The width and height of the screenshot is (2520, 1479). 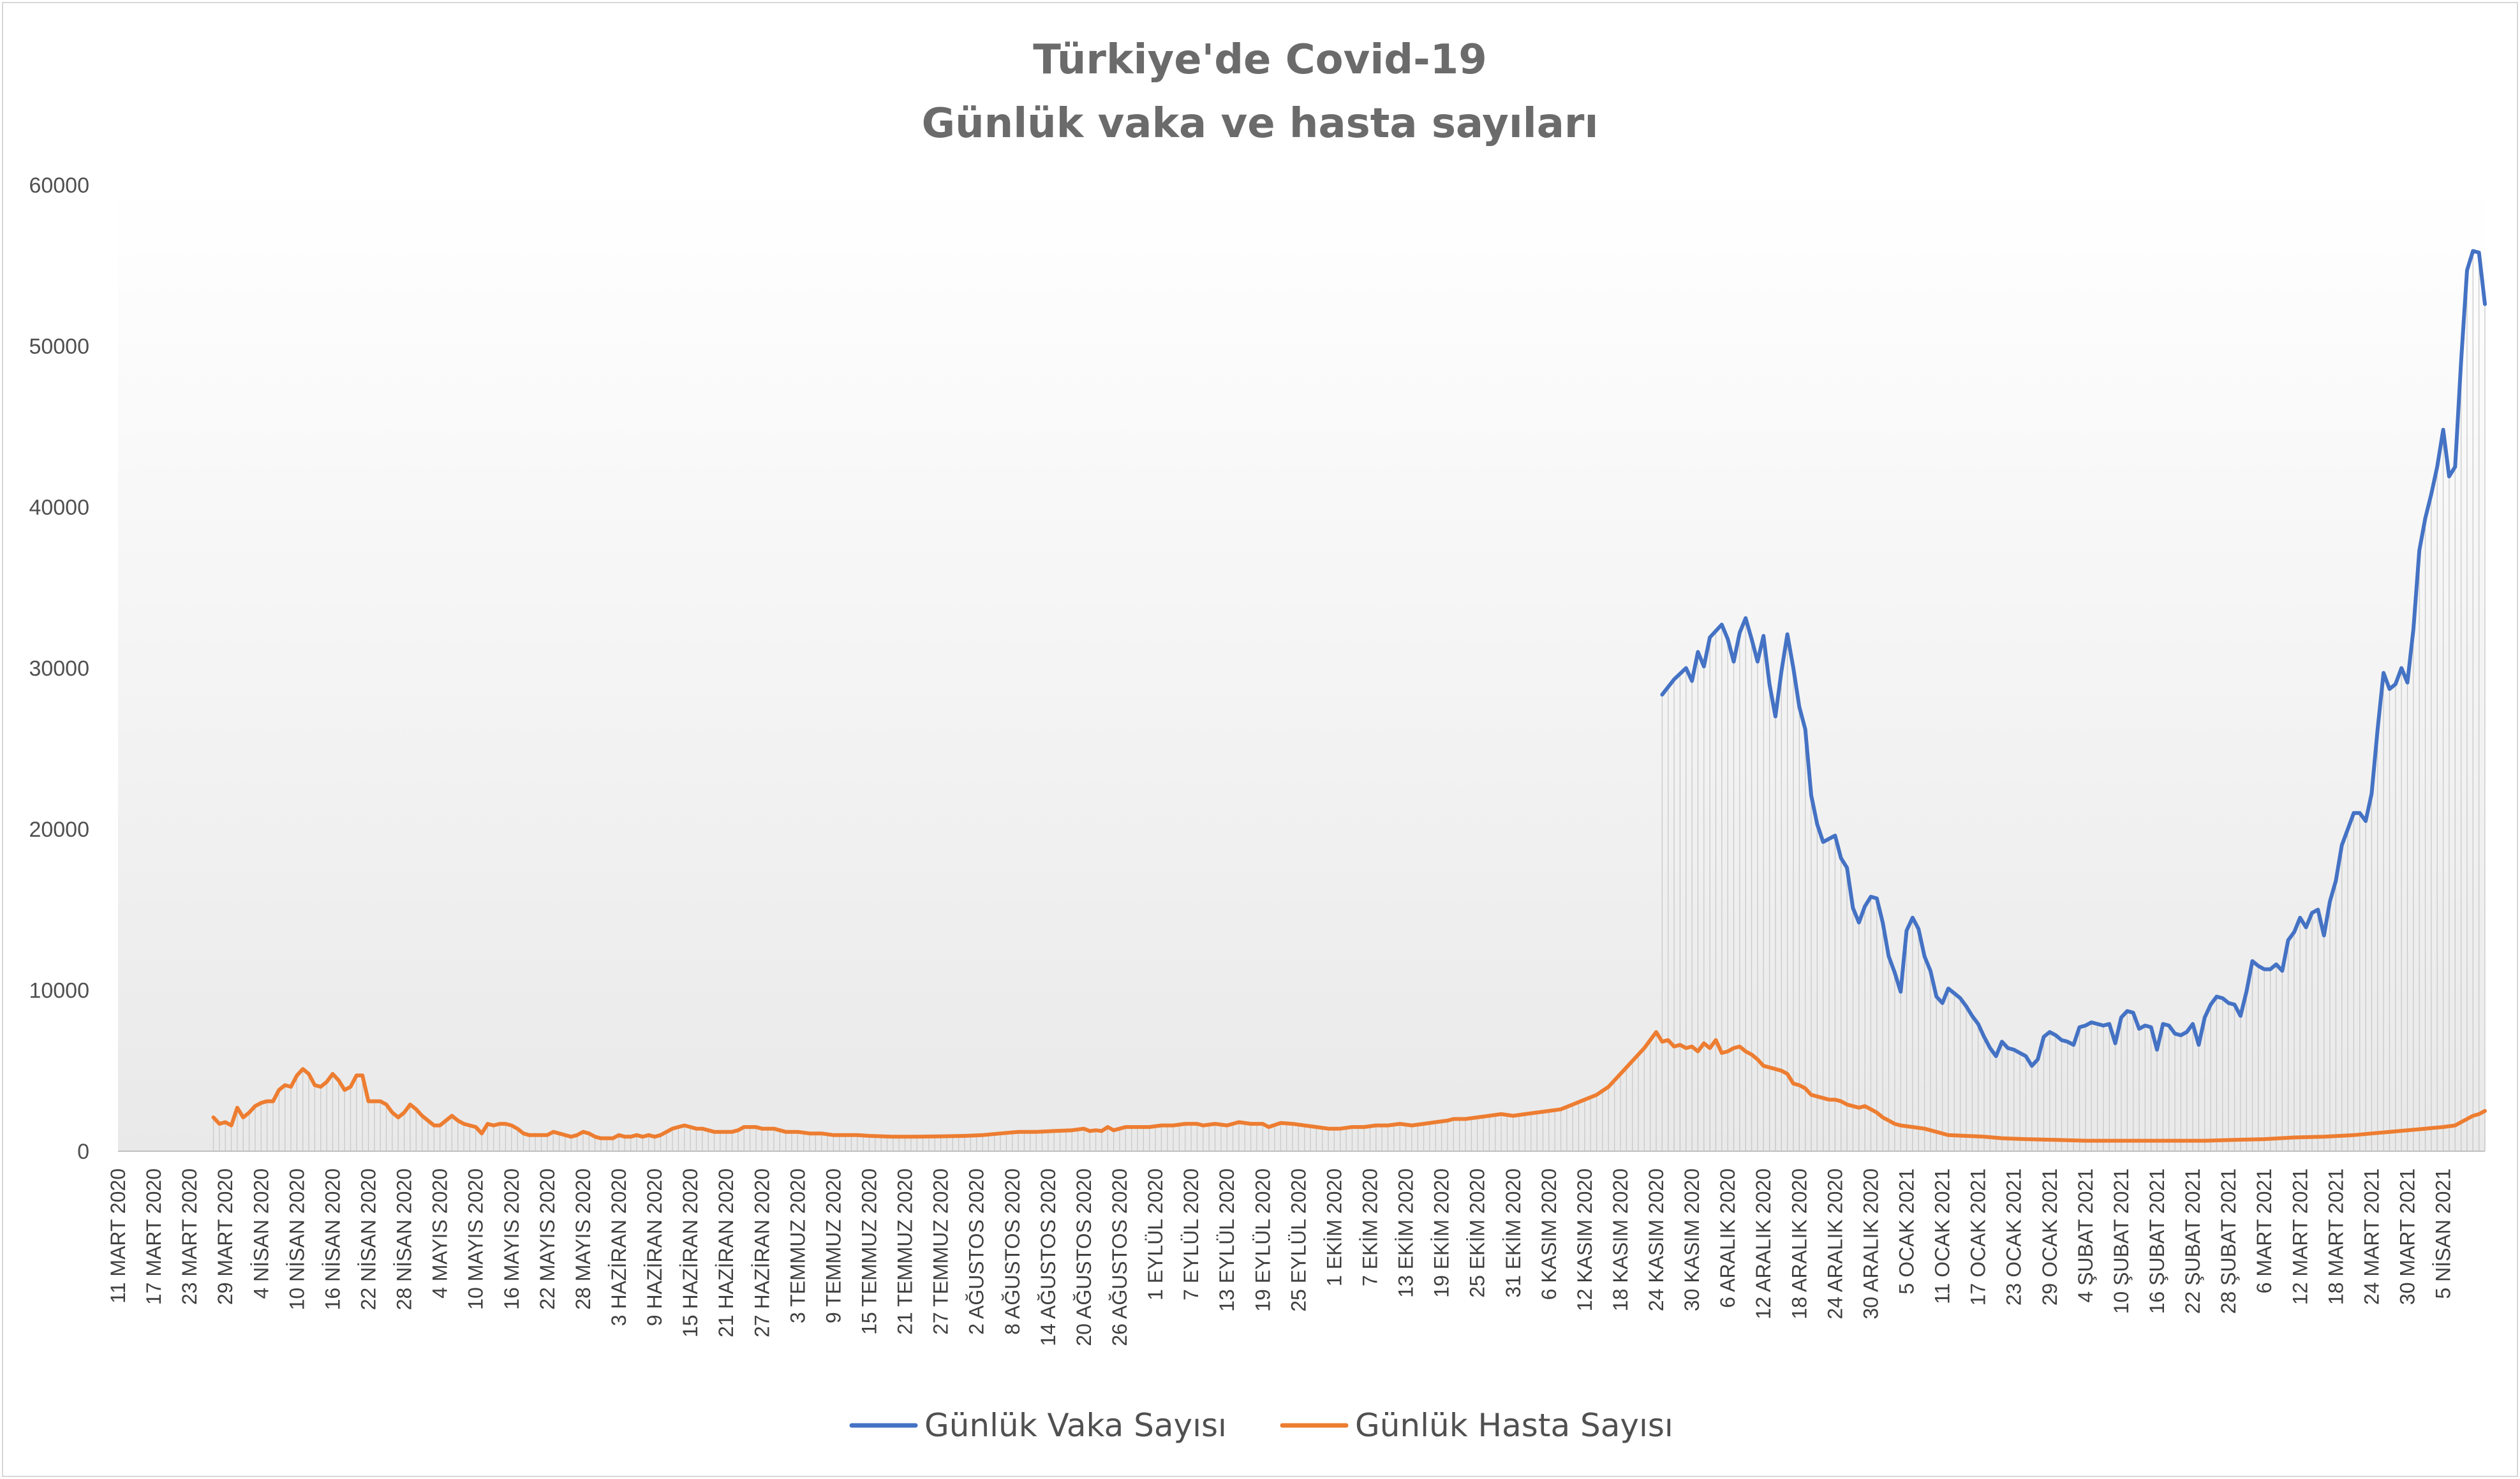 What do you see at coordinates (2085, 1235) in the screenshot?
I see `x-tick-label: 4 ŞUBAT 2021` at bounding box center [2085, 1235].